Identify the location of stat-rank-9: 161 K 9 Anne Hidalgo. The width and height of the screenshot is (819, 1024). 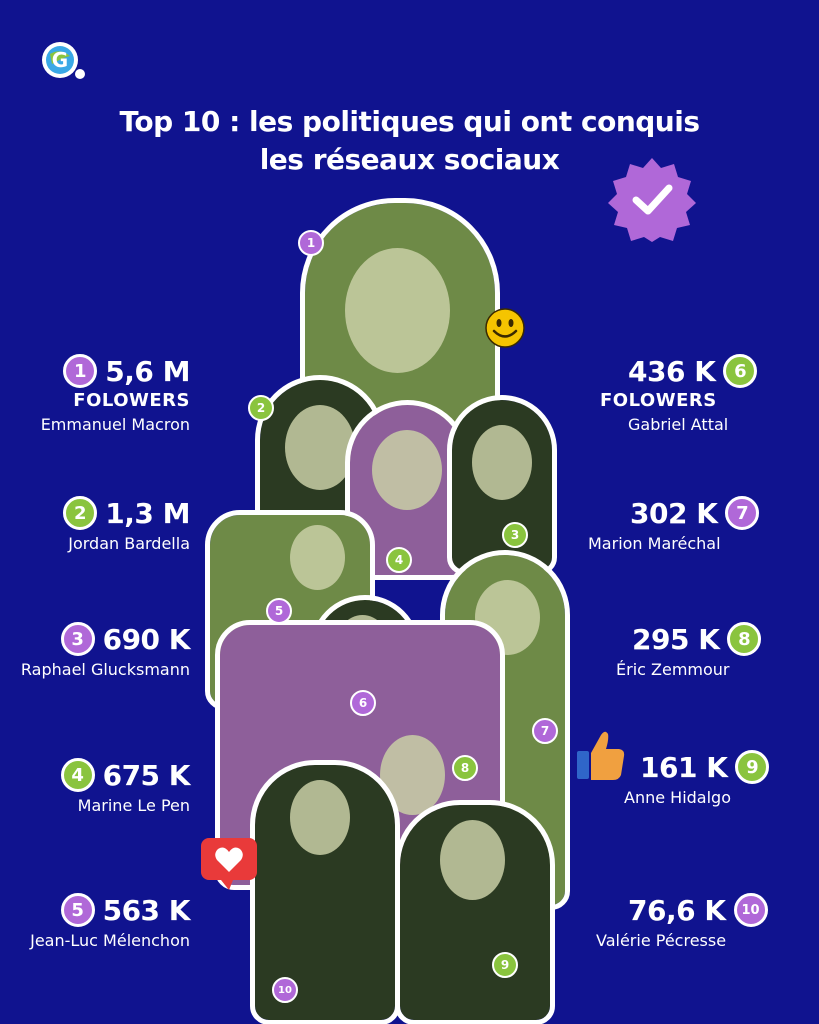
(697, 778).